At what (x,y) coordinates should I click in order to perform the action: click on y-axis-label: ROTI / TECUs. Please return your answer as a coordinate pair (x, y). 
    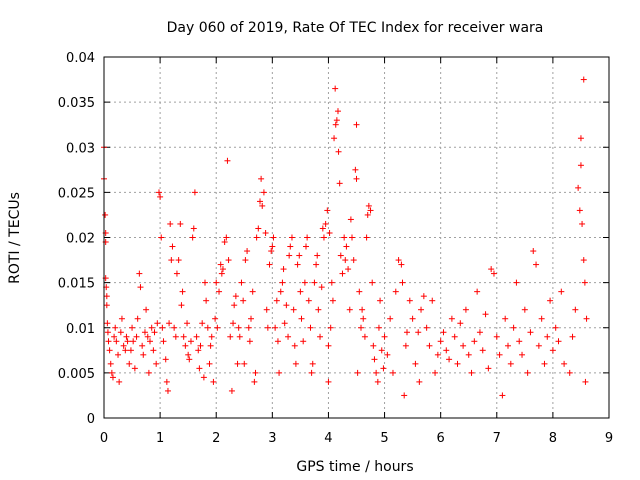
    Looking at the image, I should click on (15, 238).